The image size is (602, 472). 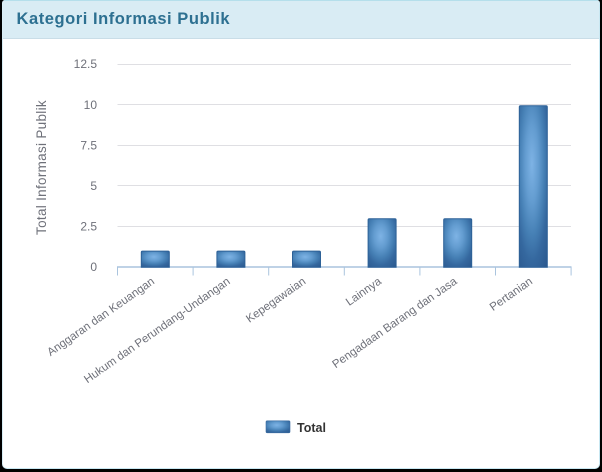 What do you see at coordinates (157, 331) in the screenshot?
I see `svg-text: Hukum dan Perundang-Undangan` at bounding box center [157, 331].